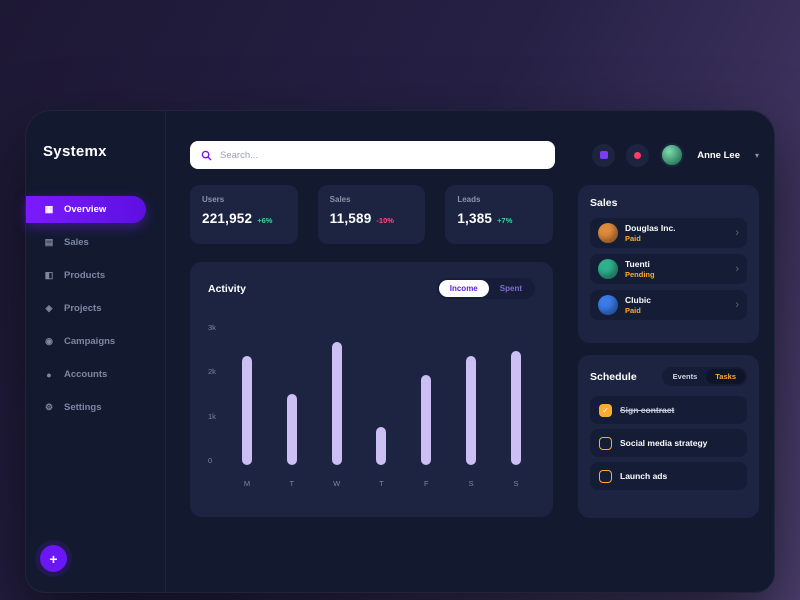 This screenshot has height=600, width=800. What do you see at coordinates (212, 327) in the screenshot?
I see `y-tick-label: 3k` at bounding box center [212, 327].